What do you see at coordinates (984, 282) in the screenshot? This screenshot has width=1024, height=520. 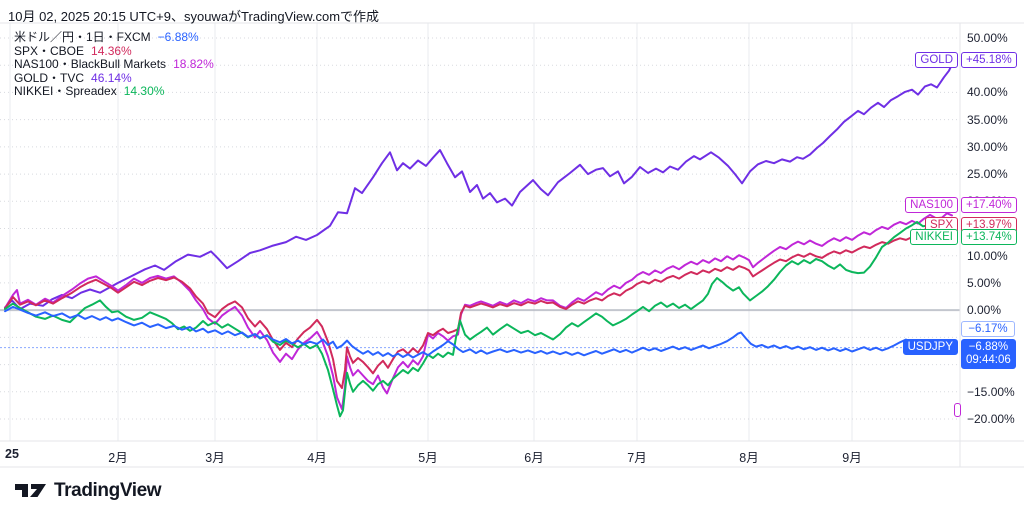 I see `scale-label: 5.00%` at bounding box center [984, 282].